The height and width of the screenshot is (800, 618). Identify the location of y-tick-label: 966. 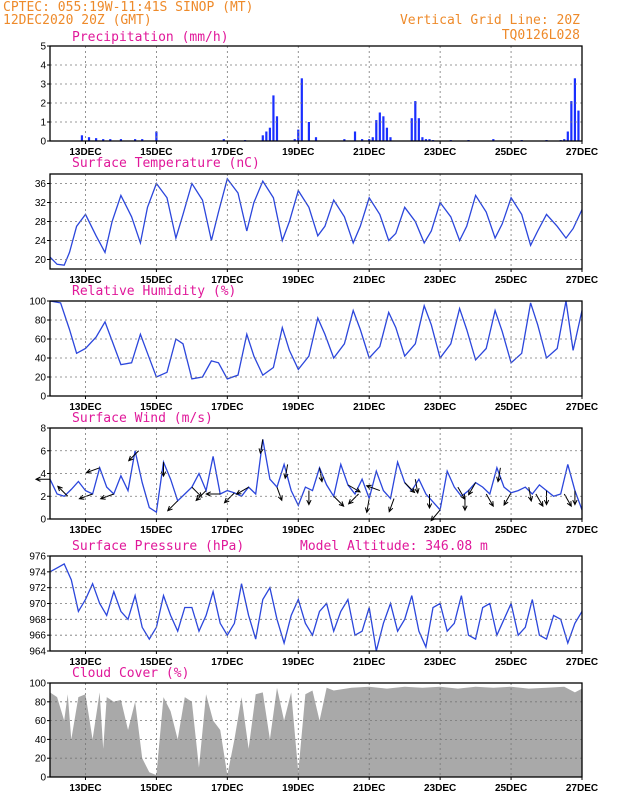
(37, 636).